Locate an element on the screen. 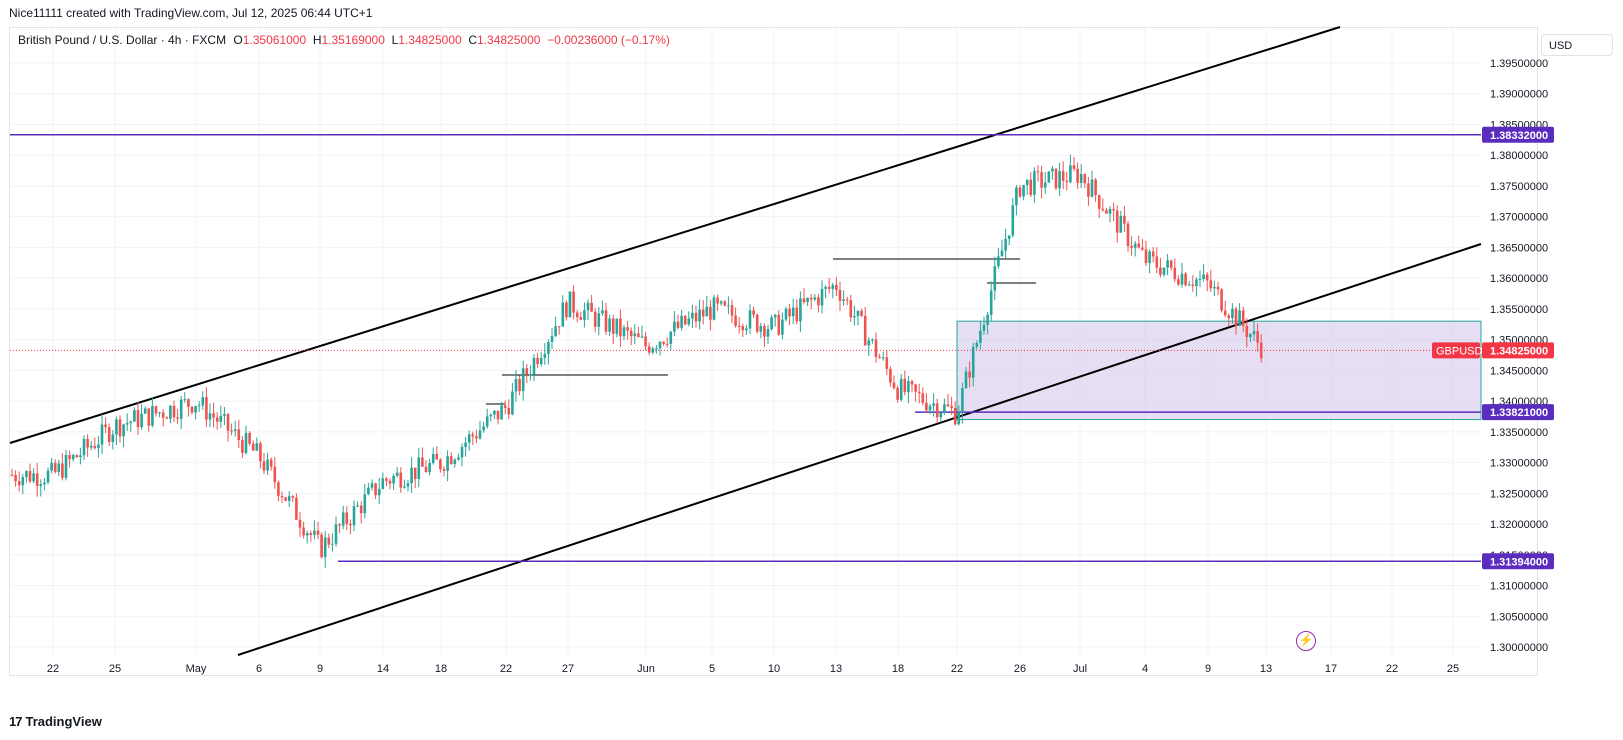 The height and width of the screenshot is (740, 1623). tradingview-logo: 17 TradingView is located at coordinates (55, 721).